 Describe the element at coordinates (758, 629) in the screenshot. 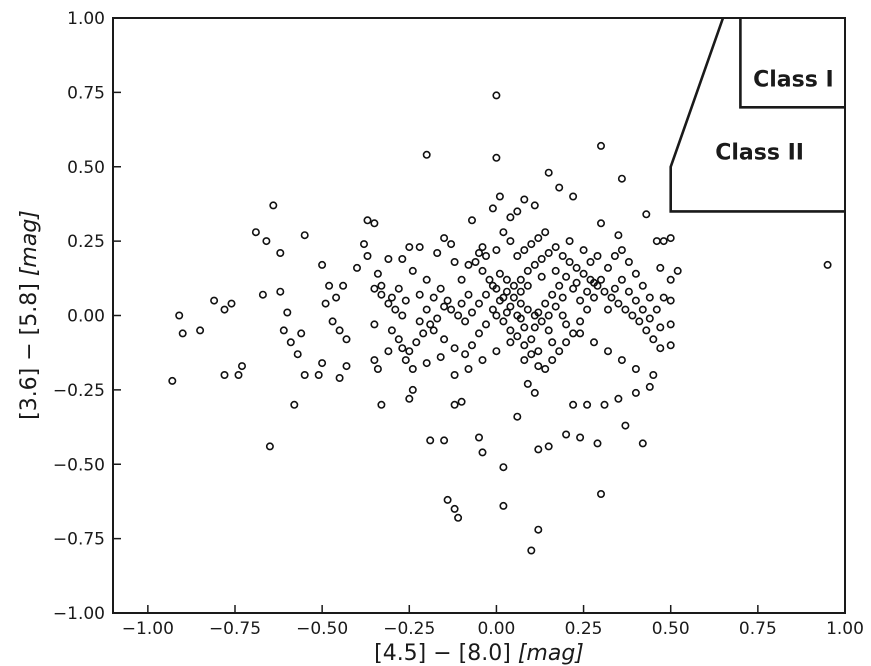

I see `x-tick-label: 0.75` at that location.